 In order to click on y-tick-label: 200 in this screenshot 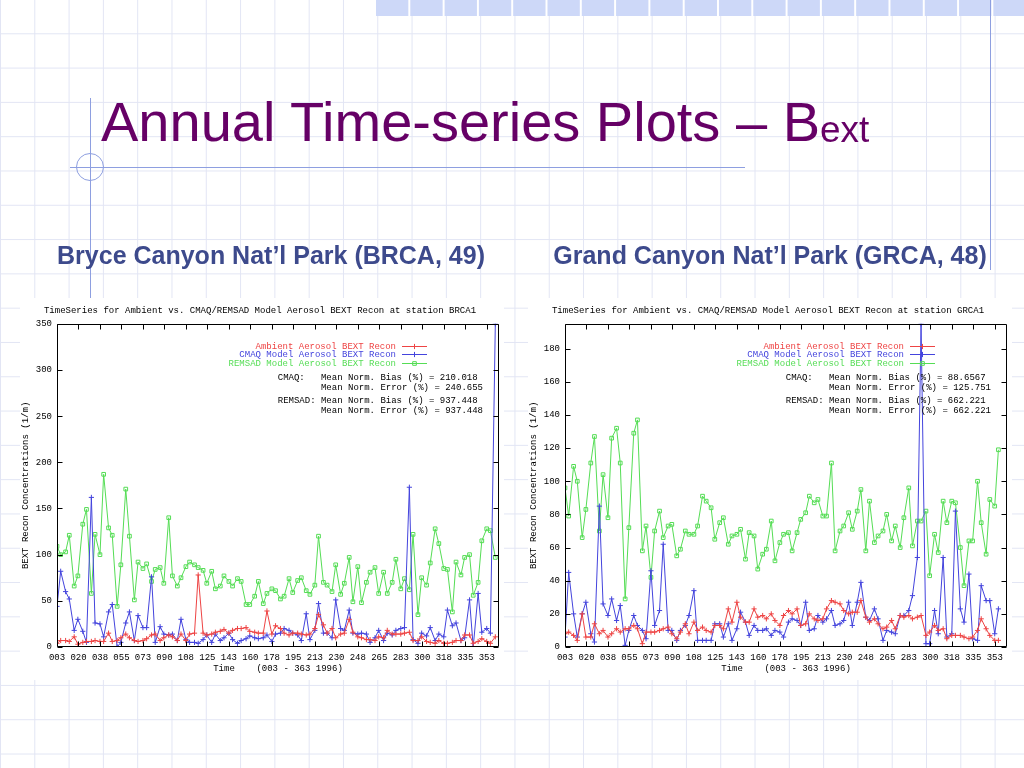, I will do `click(43, 462)`.